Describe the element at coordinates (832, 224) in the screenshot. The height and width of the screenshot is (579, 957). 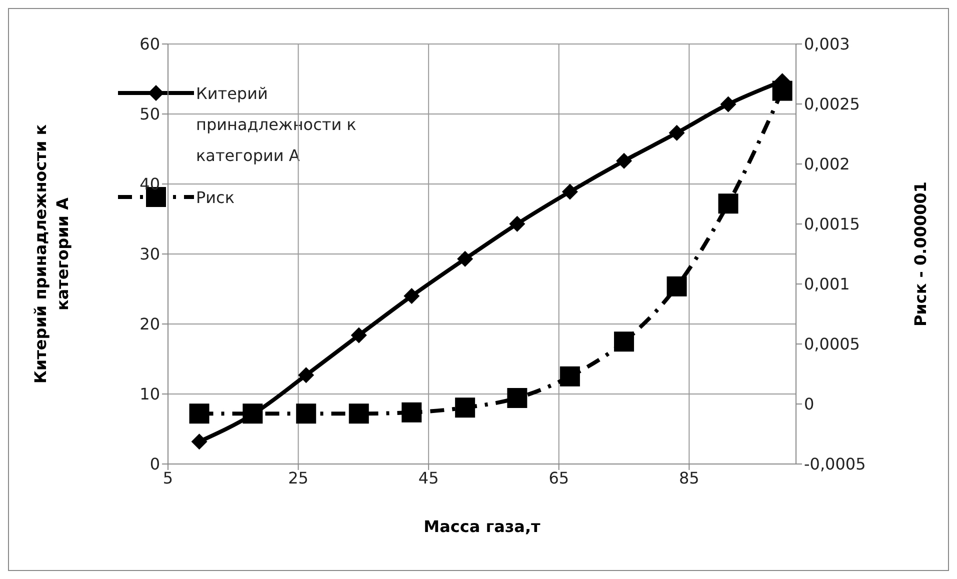
I see `y2-tick-label: 0,0015` at that location.